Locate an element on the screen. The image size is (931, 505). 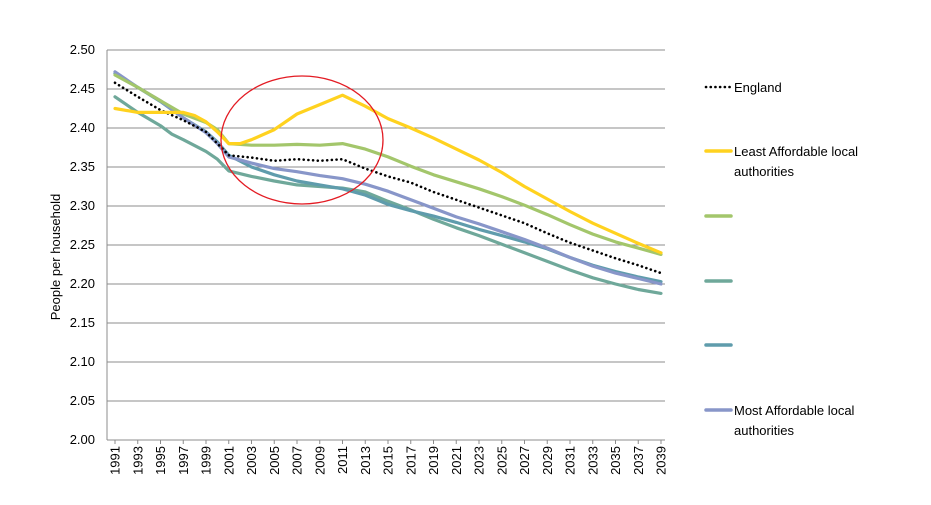
x-tick-label: 1997 is located at coordinates (183, 460).